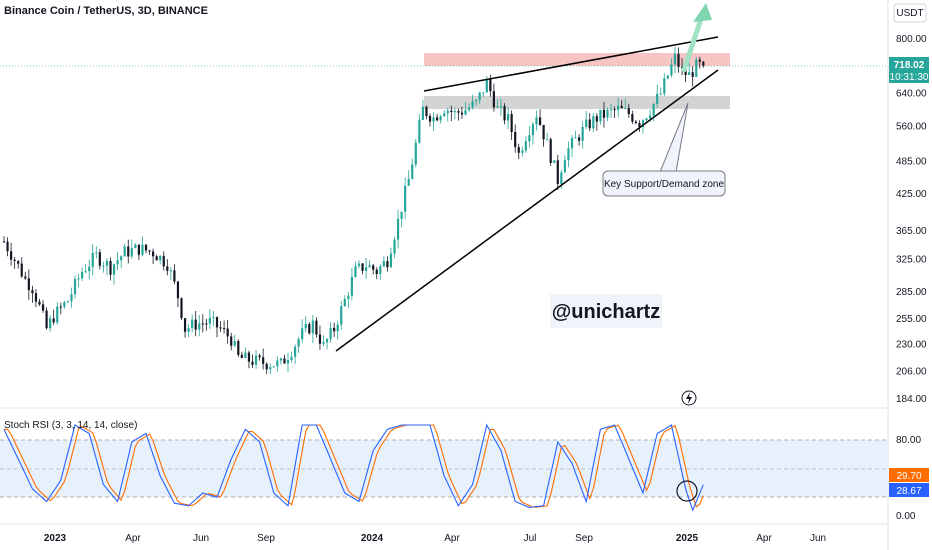 This screenshot has width=932, height=550. What do you see at coordinates (911, 162) in the screenshot?
I see `price-tick-label: 485.00` at bounding box center [911, 162].